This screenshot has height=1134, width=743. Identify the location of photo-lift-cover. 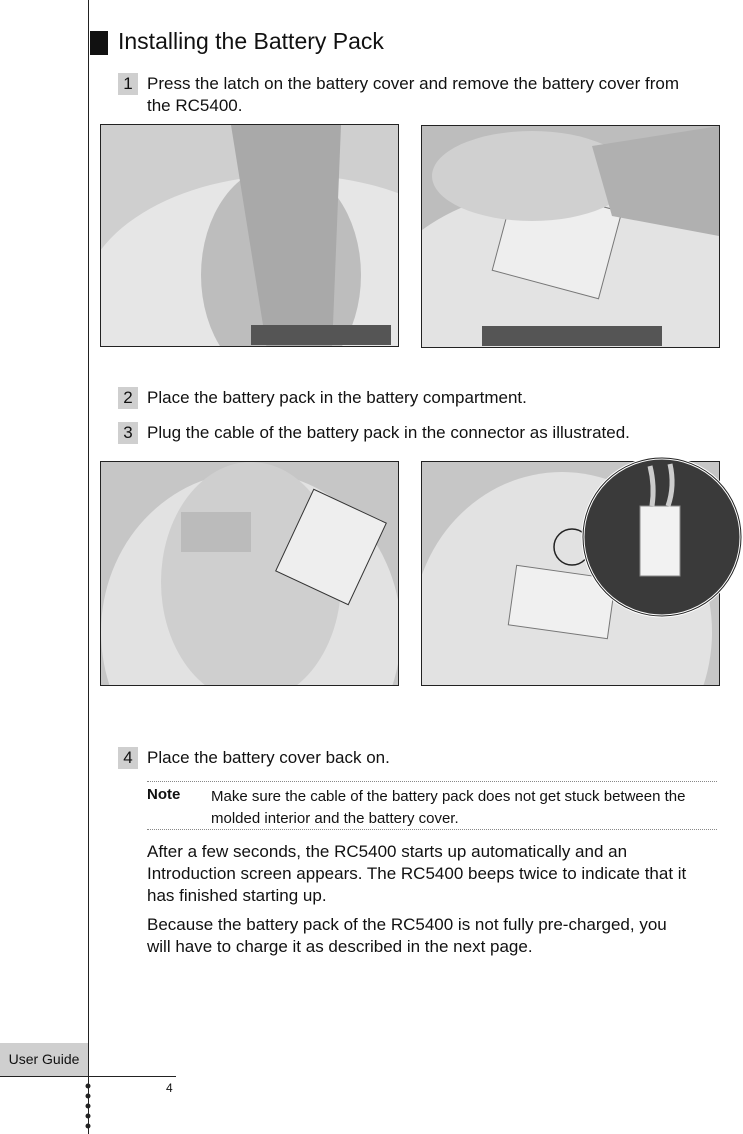
(570, 236).